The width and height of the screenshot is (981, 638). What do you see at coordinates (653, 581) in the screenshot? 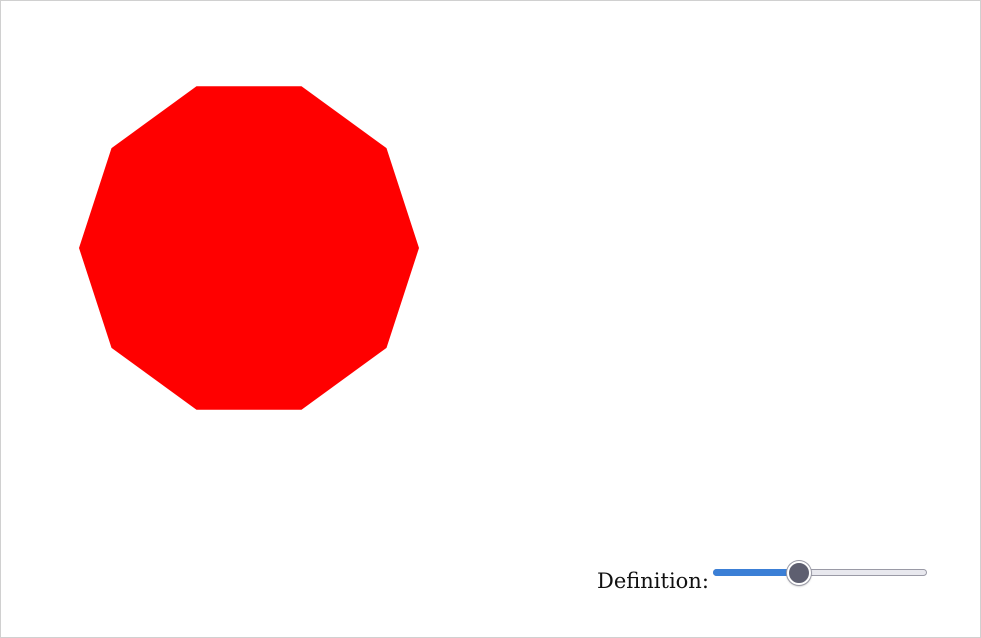
I see `definition-label: Definition:` at bounding box center [653, 581].